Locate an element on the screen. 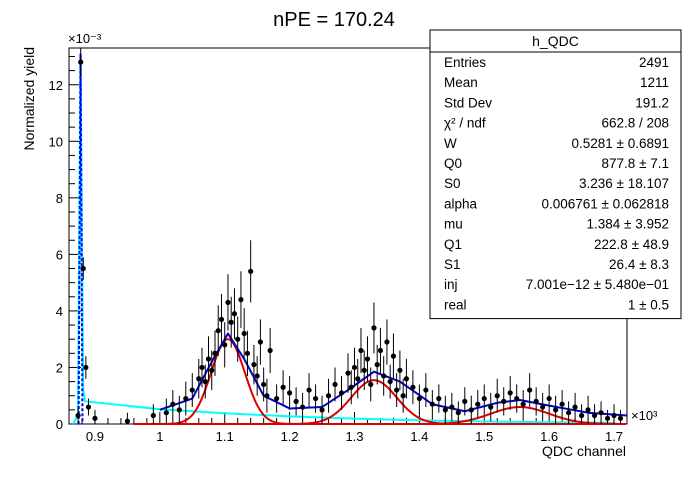 The height and width of the screenshot is (477, 696). y-tick-label: 12 is located at coordinates (56, 85).